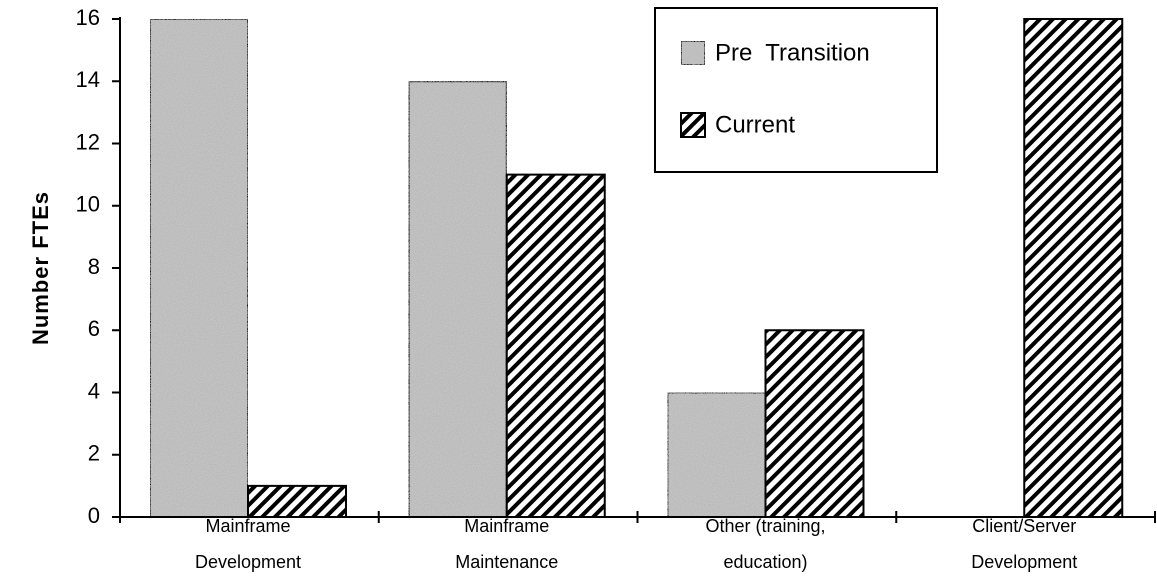 The image size is (1157, 579). What do you see at coordinates (88, 79) in the screenshot?
I see `y-tick-label: 14` at bounding box center [88, 79].